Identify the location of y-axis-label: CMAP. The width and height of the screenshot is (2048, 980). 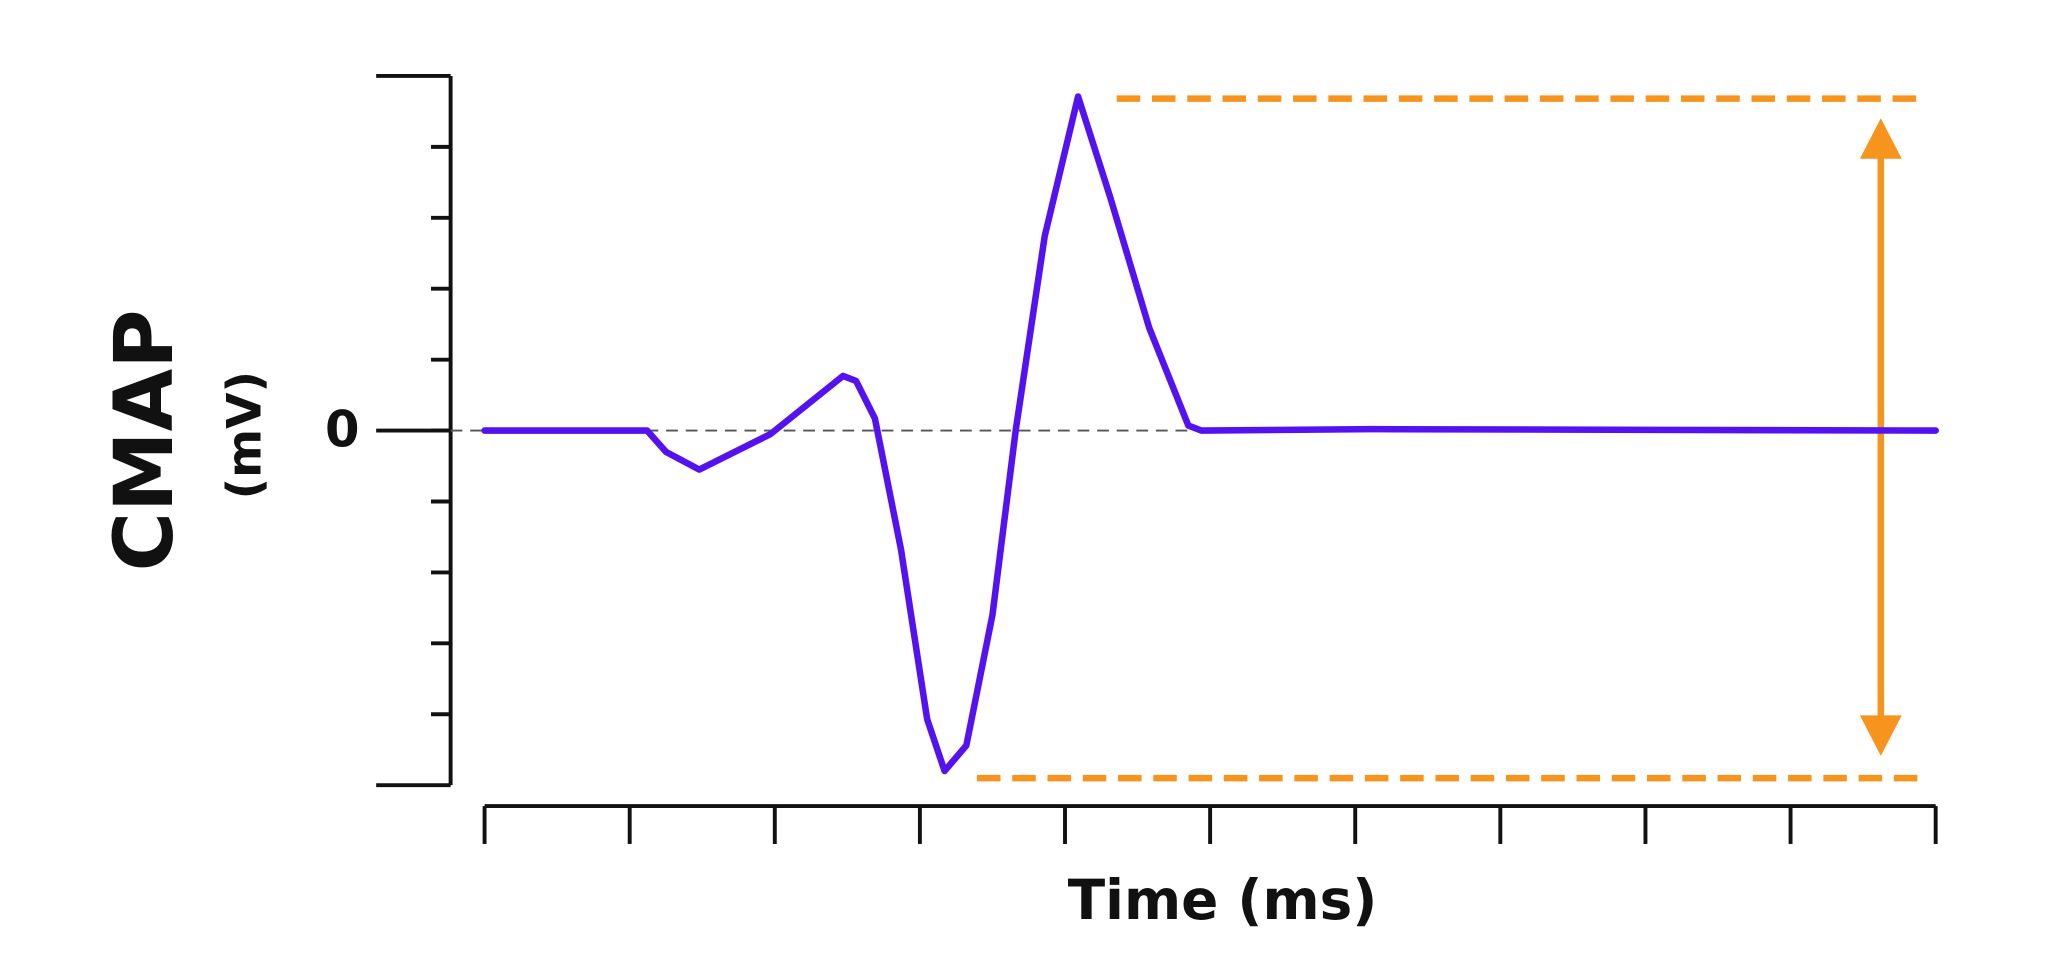
(145, 440).